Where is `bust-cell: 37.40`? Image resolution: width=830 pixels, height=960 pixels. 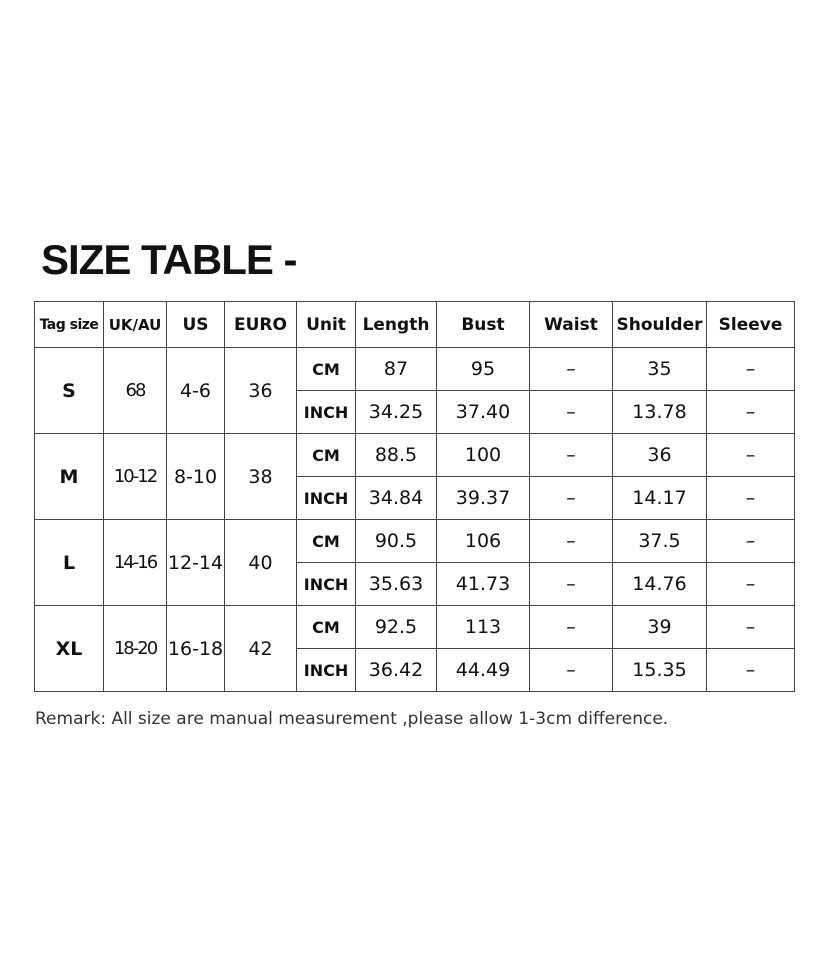 bust-cell: 37.40 is located at coordinates (483, 412).